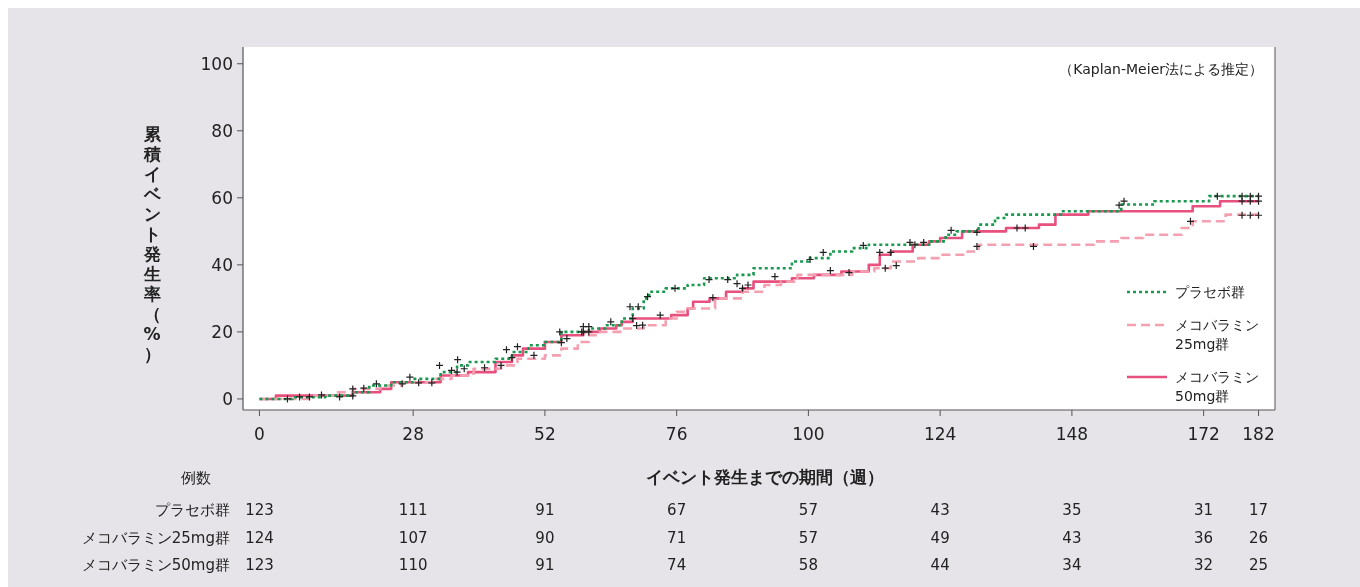 The image size is (1360, 587). Describe the element at coordinates (545, 537) in the screenshot. I see `text: 90` at that location.